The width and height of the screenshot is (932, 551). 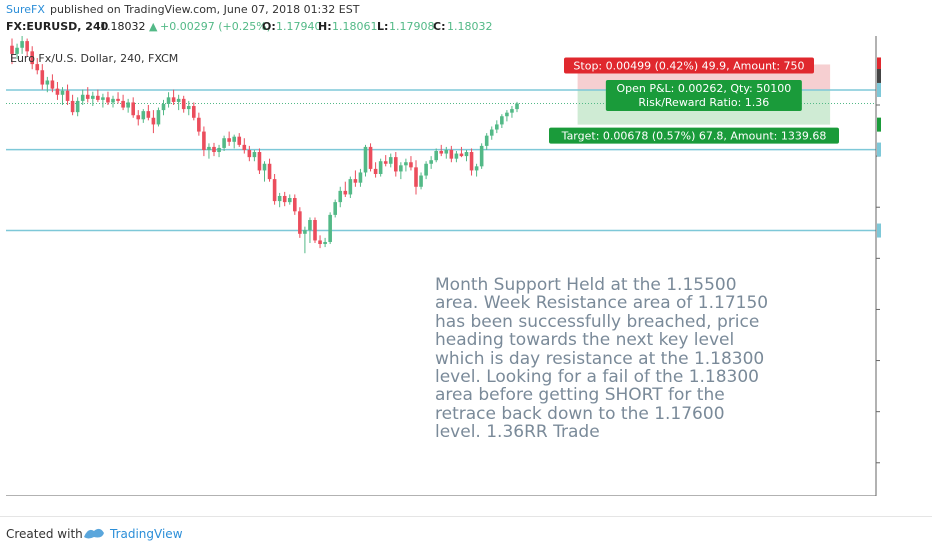 I want to click on price-axis-label: 1.18294, so click(x=879, y=89).